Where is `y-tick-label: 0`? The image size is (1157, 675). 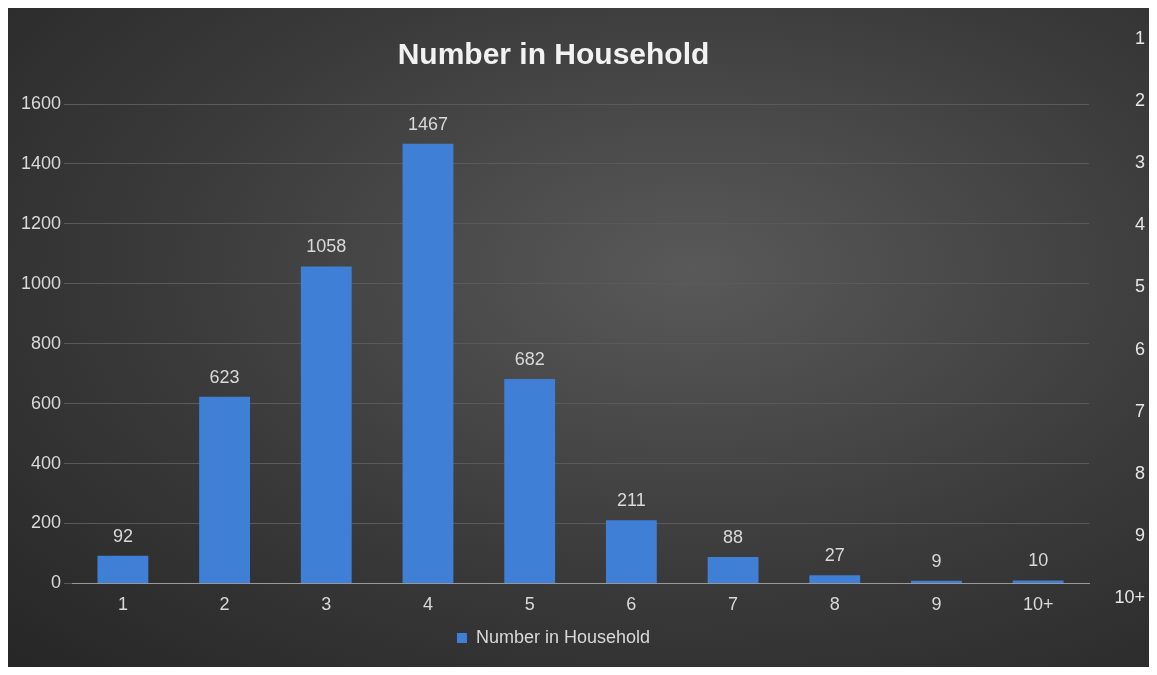 y-tick-label: 0 is located at coordinates (56, 582).